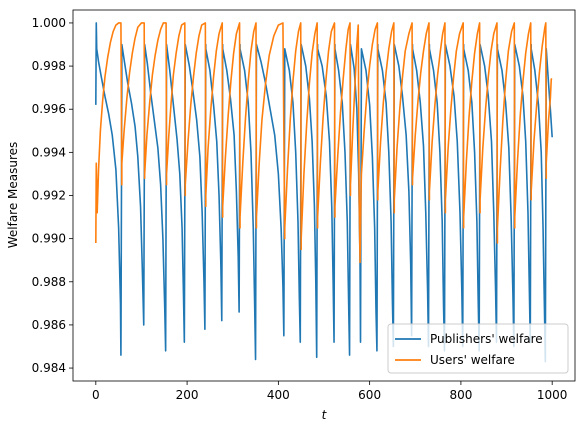 Image resolution: width=585 pixels, height=432 pixels. I want to click on x-tick-label: 1000, so click(552, 395).